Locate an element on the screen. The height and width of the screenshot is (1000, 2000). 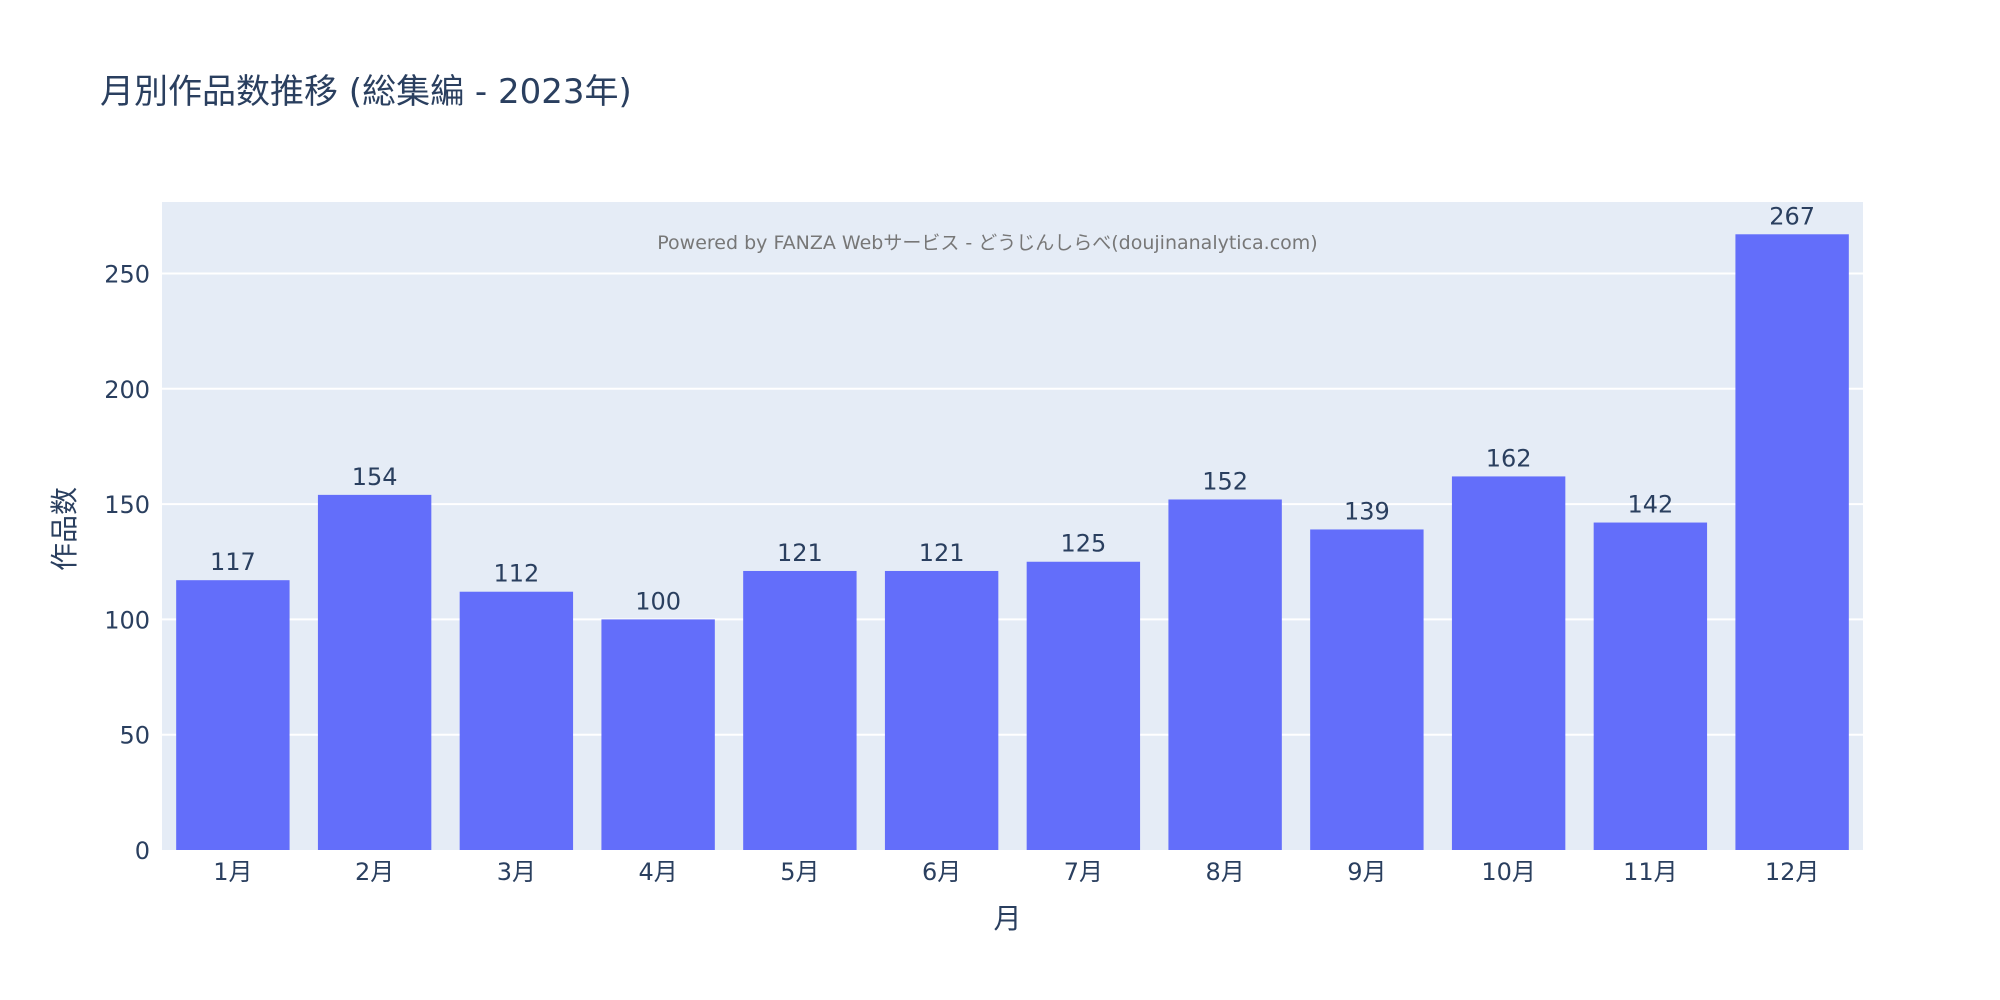
x-axis-ticks: 1月 2月 3月 4月 5月 6月 7月 8月 9月 10月 11月 12月 is located at coordinates (1016, 872).